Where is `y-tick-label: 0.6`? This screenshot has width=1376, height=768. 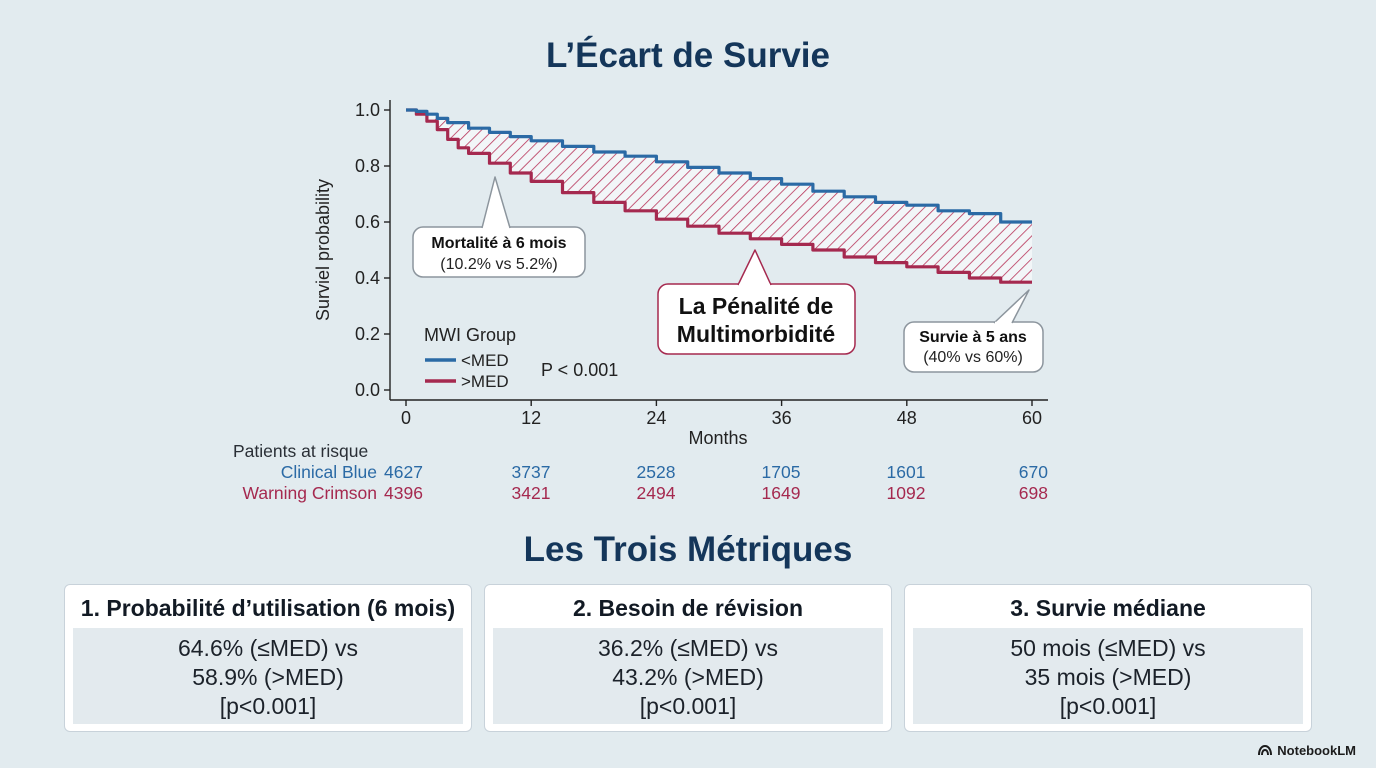
y-tick-label: 0.6 is located at coordinates (367, 222).